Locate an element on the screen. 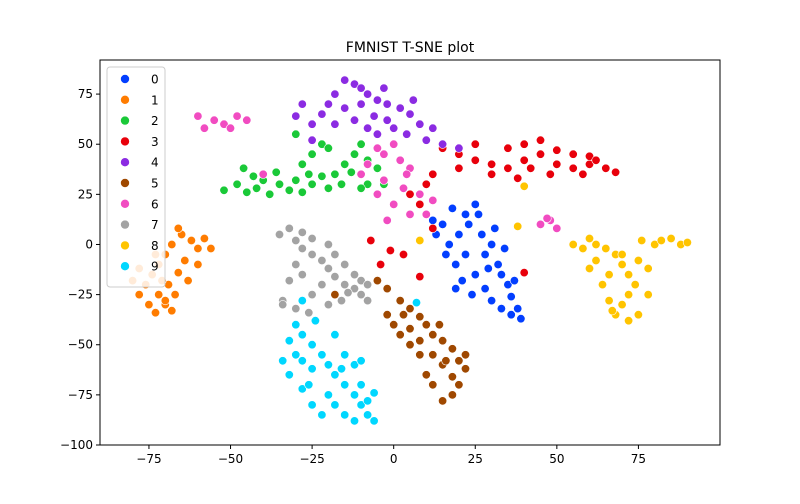 This screenshot has height=504, width=800. legend-label-8: 8 is located at coordinates (155, 246).